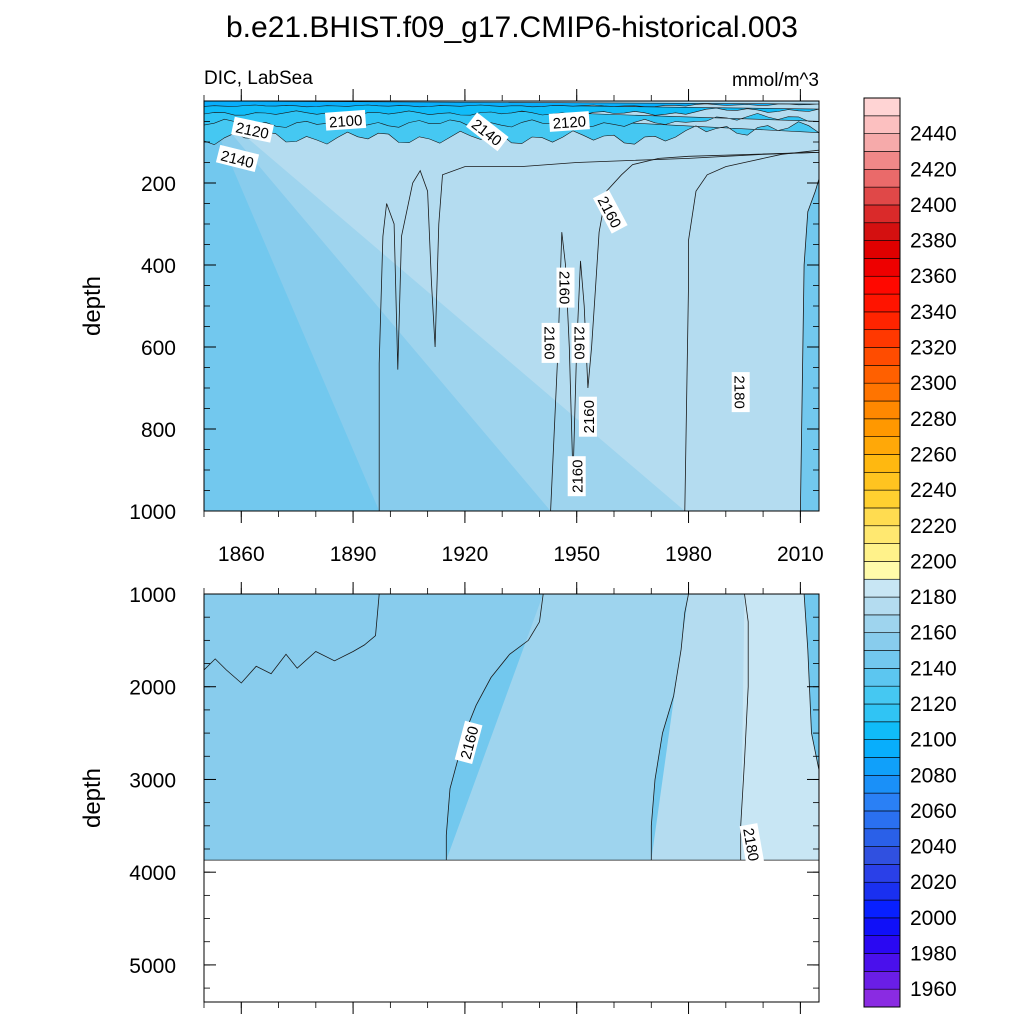 The width and height of the screenshot is (1024, 1024). I want to click on x-tick-label: 1920, so click(465, 554).